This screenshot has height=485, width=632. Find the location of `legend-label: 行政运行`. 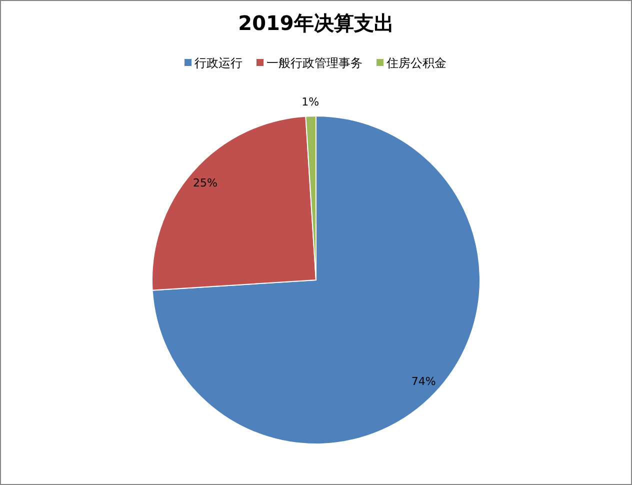

legend-label: 行政运行 is located at coordinates (218, 63).